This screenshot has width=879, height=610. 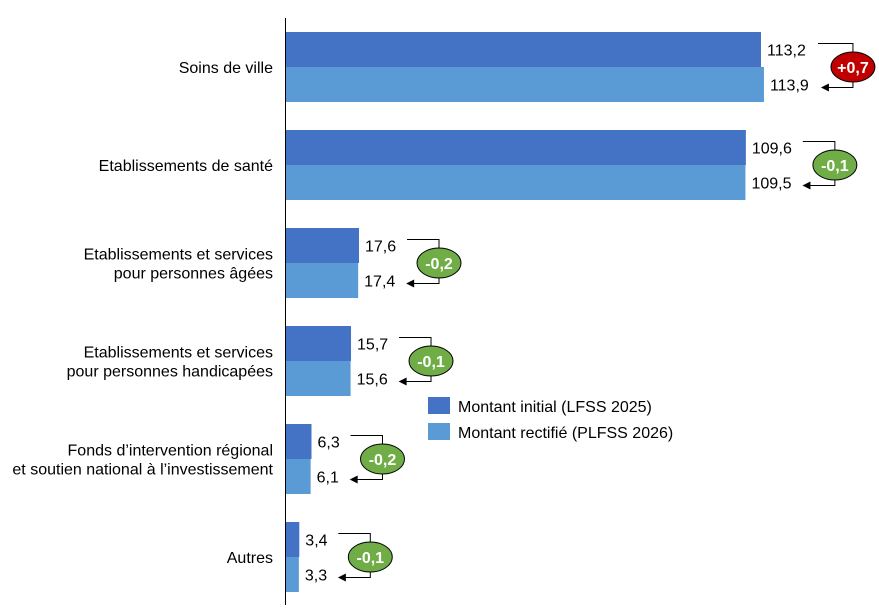 What do you see at coordinates (439, 431) in the screenshot?
I see `legend-swatch-rectified` at bounding box center [439, 431].